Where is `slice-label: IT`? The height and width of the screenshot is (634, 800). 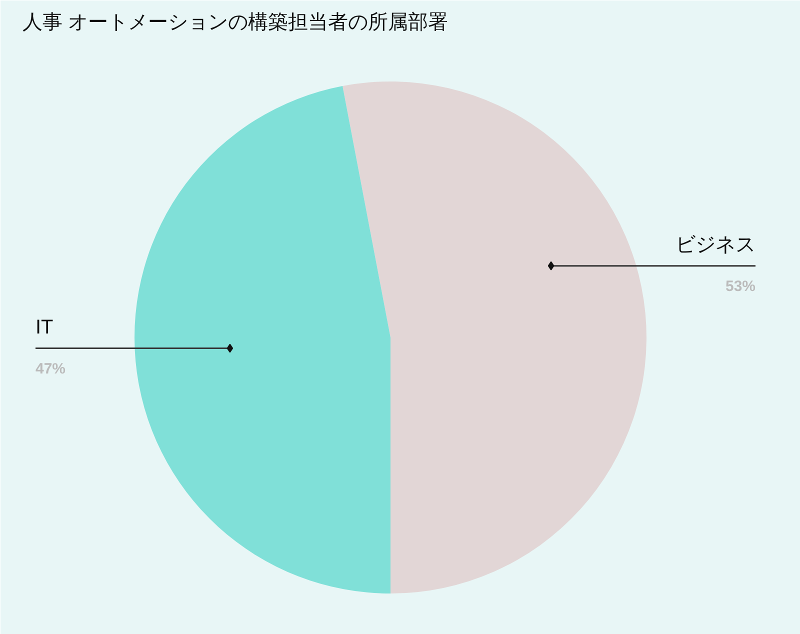 slice-label: IT is located at coordinates (45, 327).